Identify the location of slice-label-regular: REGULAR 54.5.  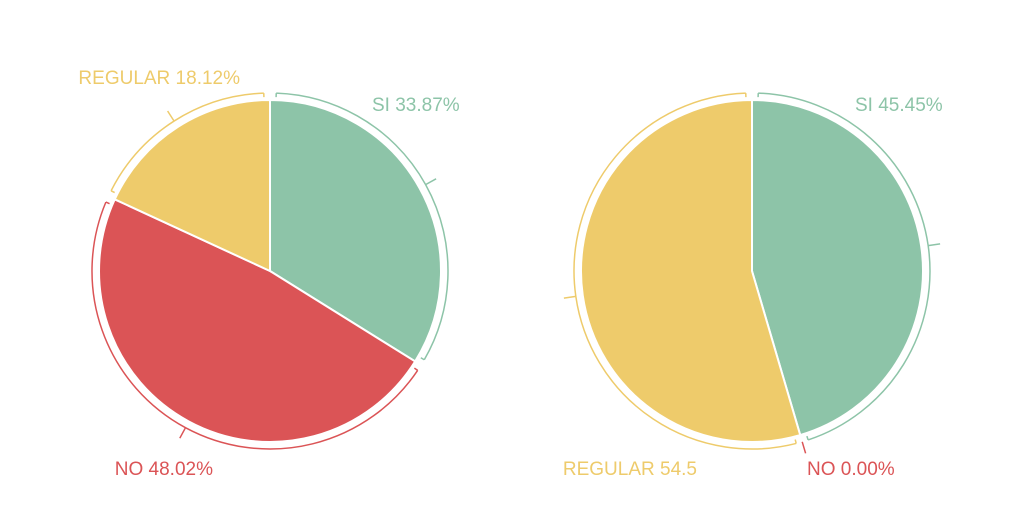
(630, 469).